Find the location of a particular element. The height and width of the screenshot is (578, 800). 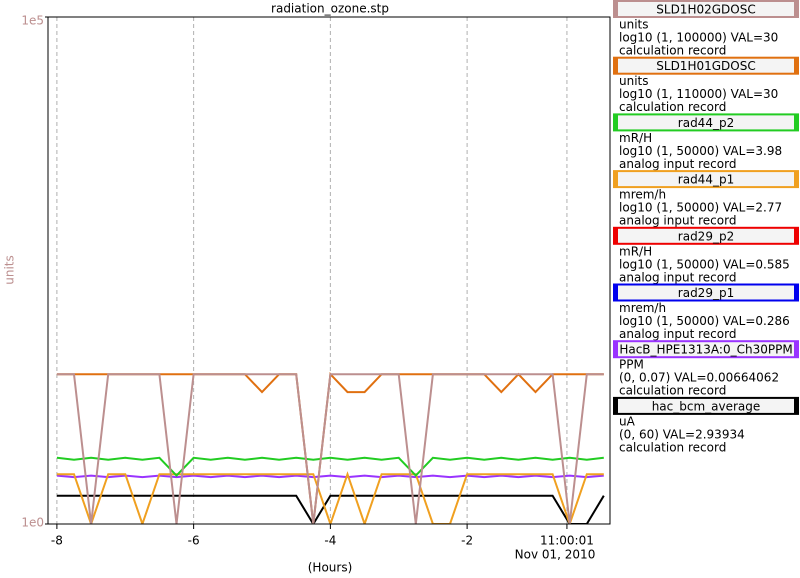

legend-range: log10 (1, 50000) VAL=0.286 is located at coordinates (704, 321).